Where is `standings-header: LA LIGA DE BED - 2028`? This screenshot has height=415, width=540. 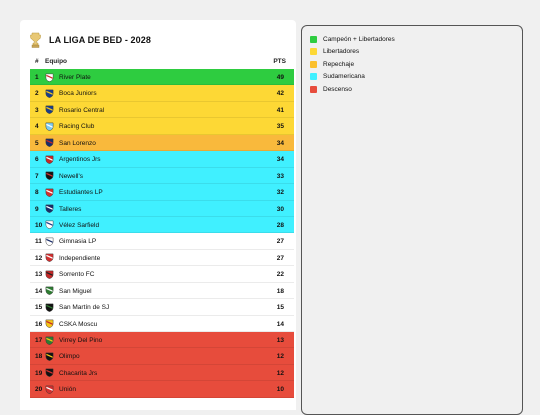 standings-header: LA LIGA DE BED - 2028 is located at coordinates (90, 40).